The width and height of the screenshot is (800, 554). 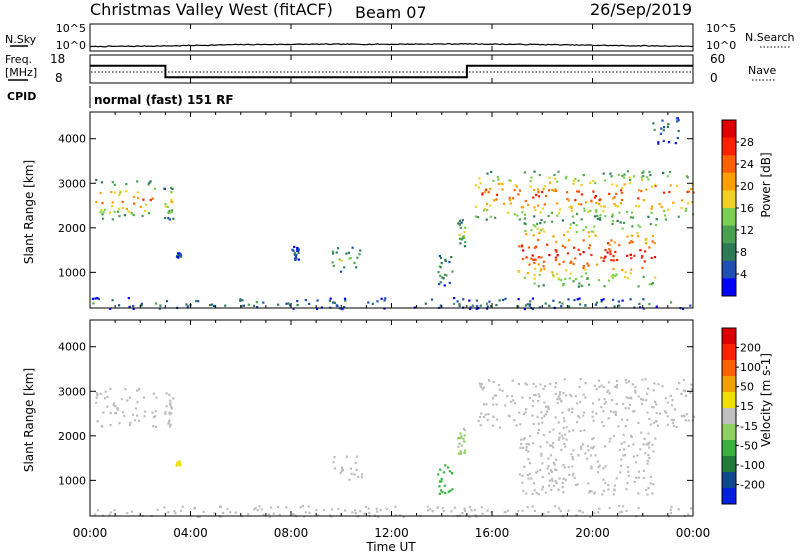 What do you see at coordinates (21, 96) in the screenshot?
I see `cpid-label: CPID` at bounding box center [21, 96].